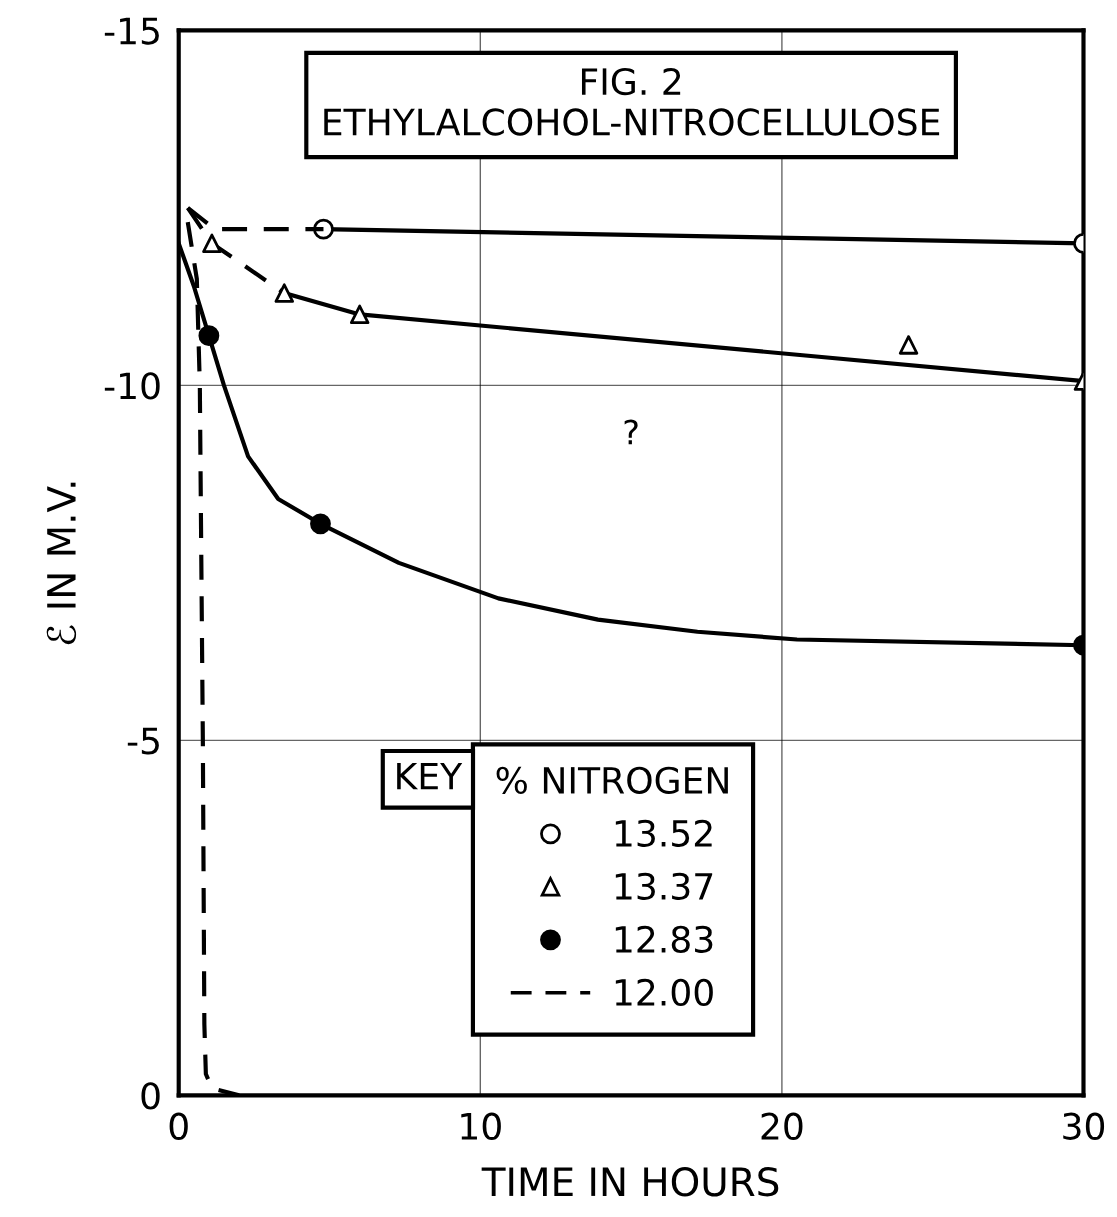  Describe the element at coordinates (1084, 1126) in the screenshot. I see `x-tick-label: 30` at that location.